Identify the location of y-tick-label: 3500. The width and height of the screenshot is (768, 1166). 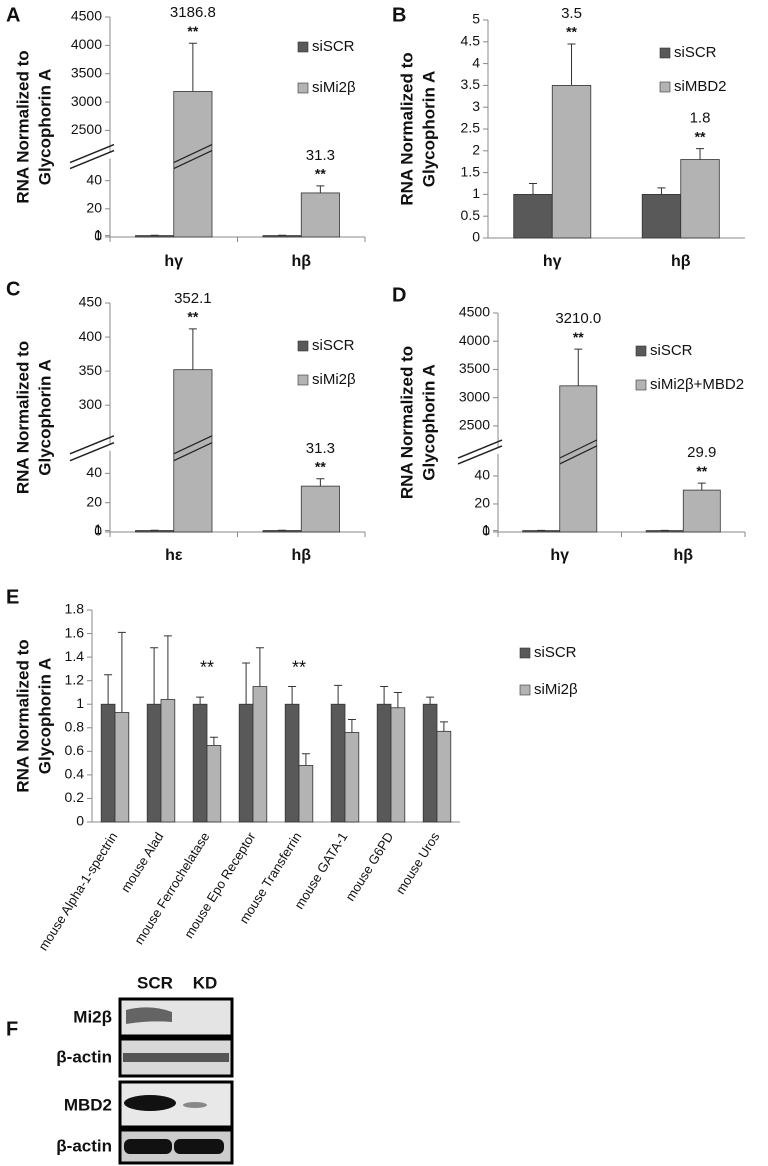
(474, 368).